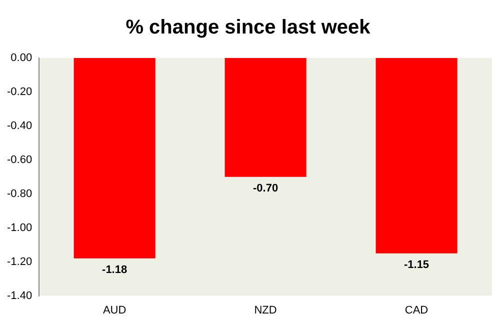 This screenshot has height=329, width=502. What do you see at coordinates (417, 264) in the screenshot?
I see `data-label: -1.15` at bounding box center [417, 264].